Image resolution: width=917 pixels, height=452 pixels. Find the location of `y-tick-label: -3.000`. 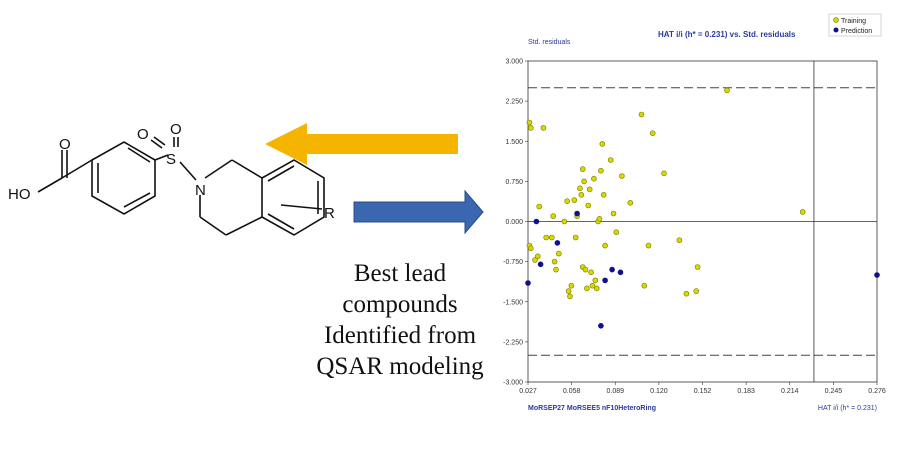

y-tick-label: -3.000 is located at coordinates (513, 383).